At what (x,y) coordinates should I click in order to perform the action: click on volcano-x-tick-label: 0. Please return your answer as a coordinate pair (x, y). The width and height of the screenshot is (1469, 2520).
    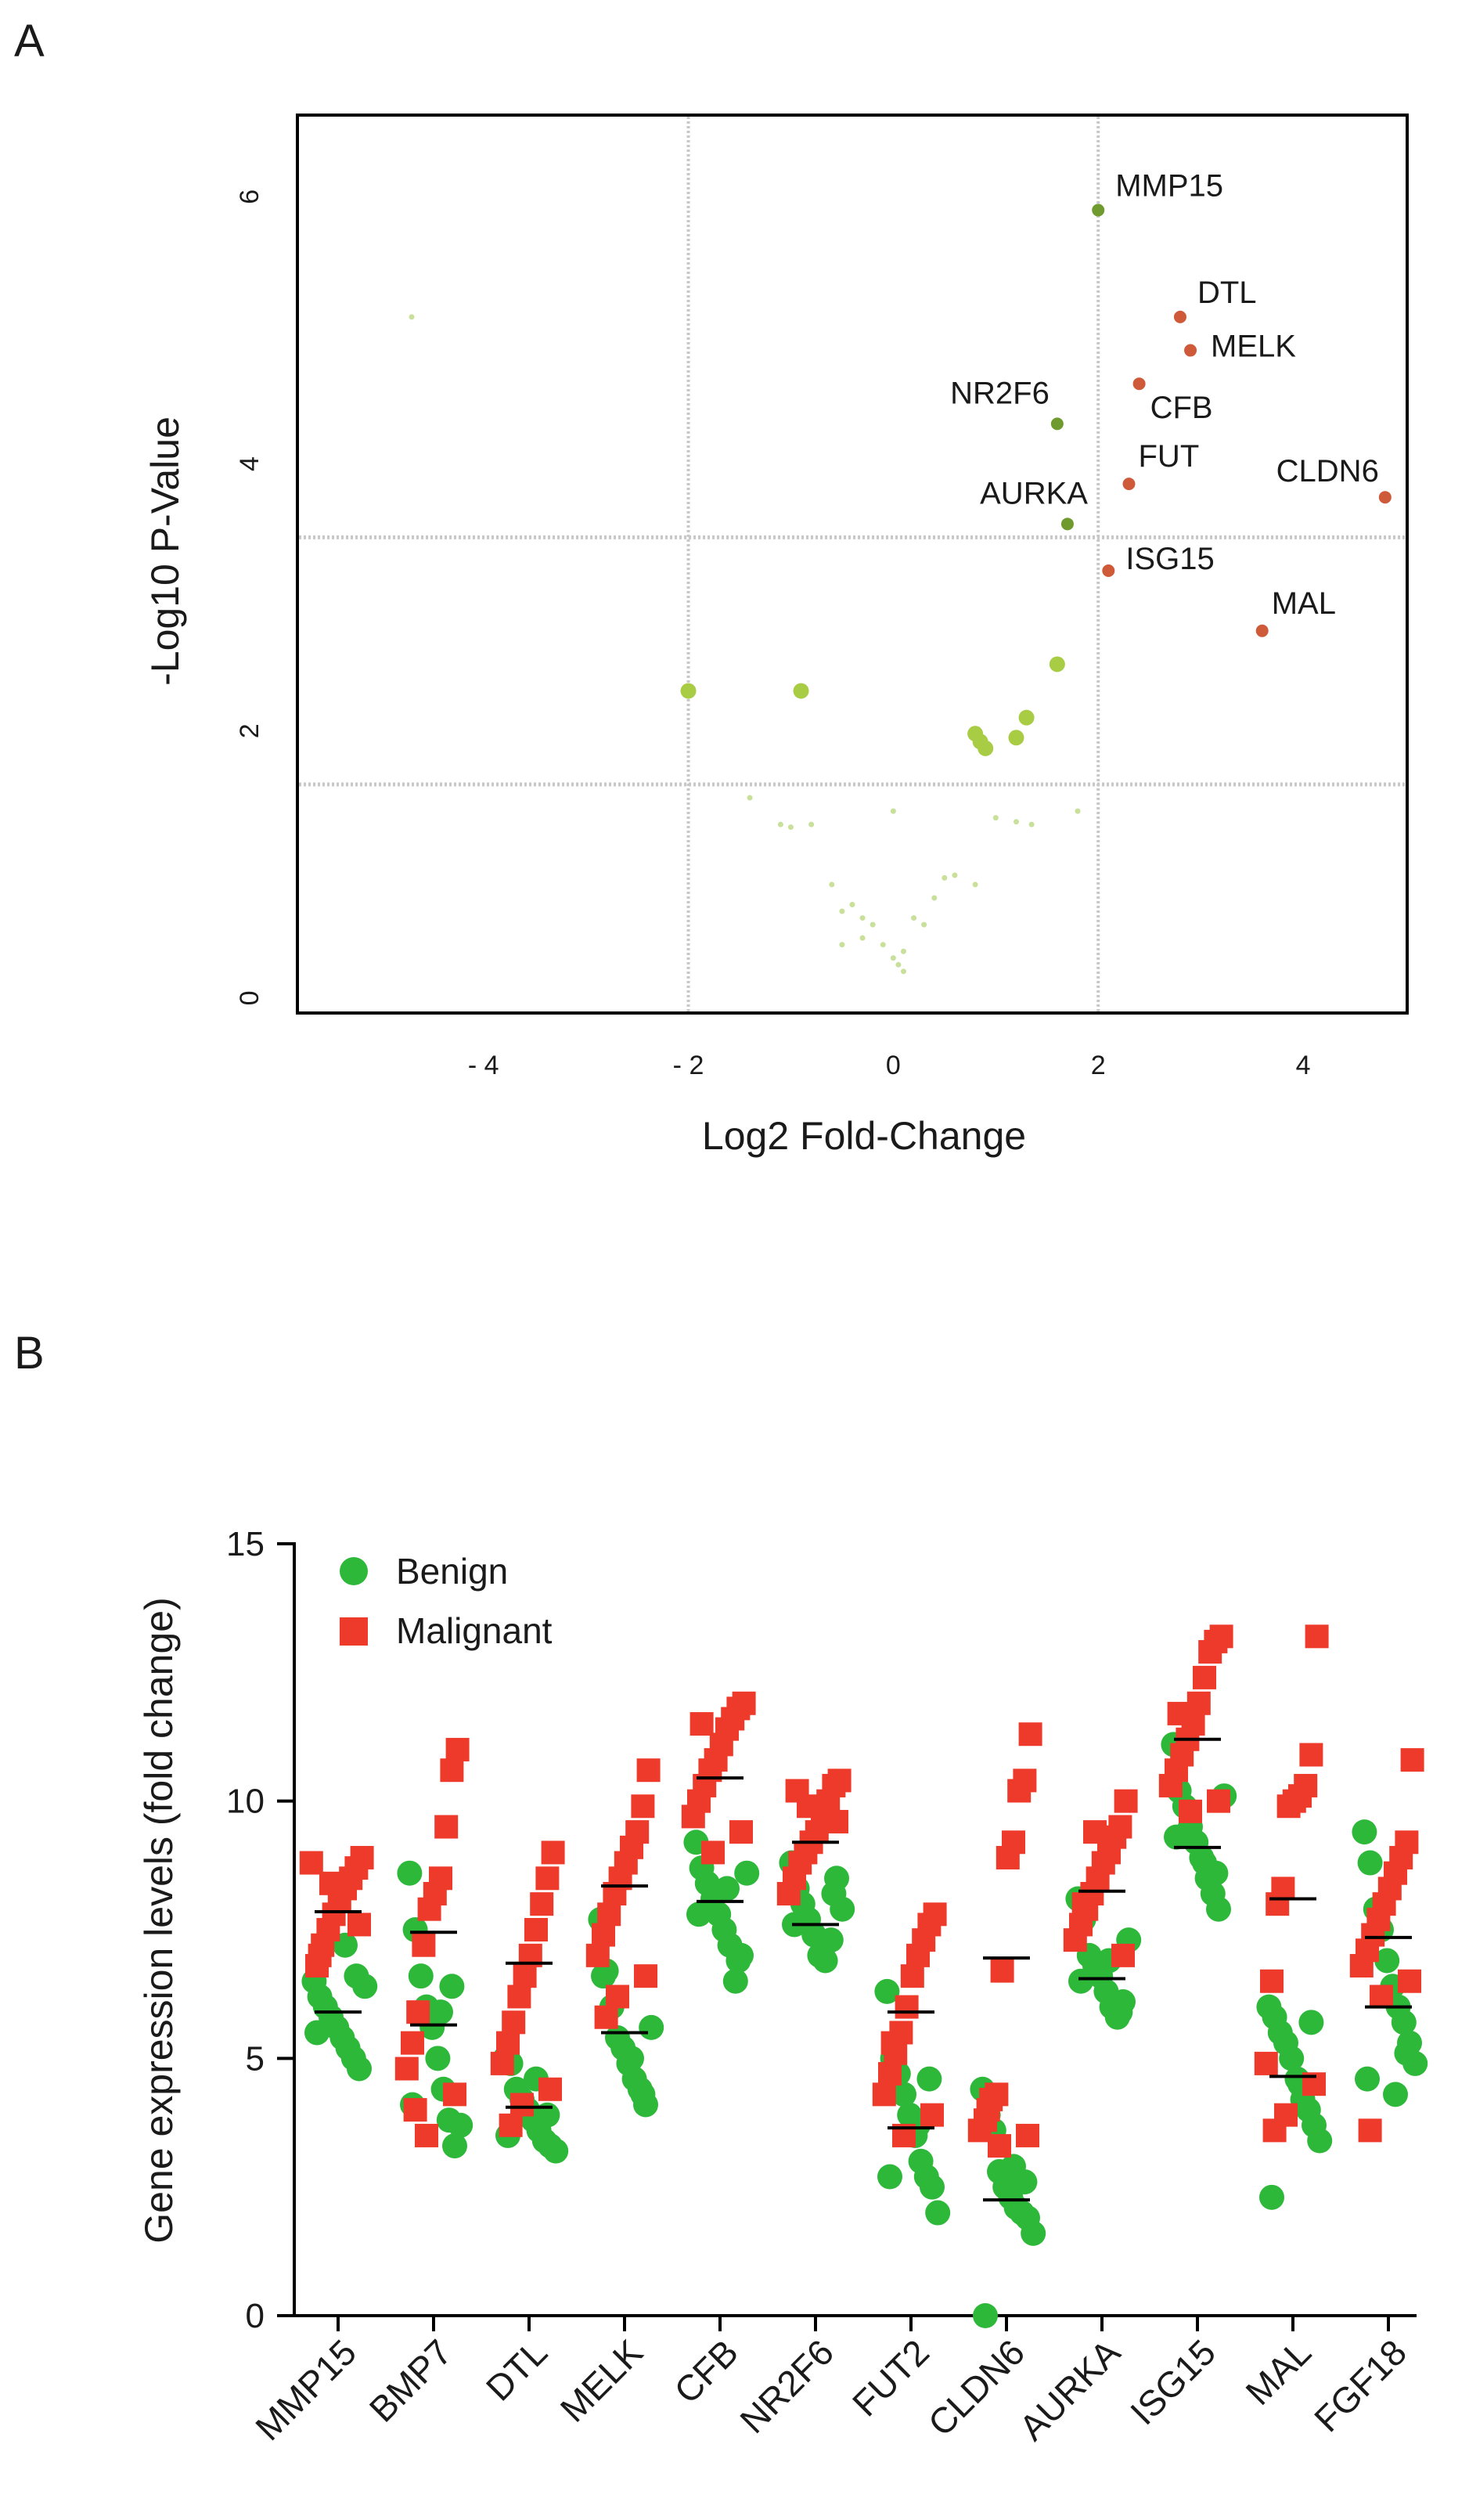
    Looking at the image, I should click on (893, 1065).